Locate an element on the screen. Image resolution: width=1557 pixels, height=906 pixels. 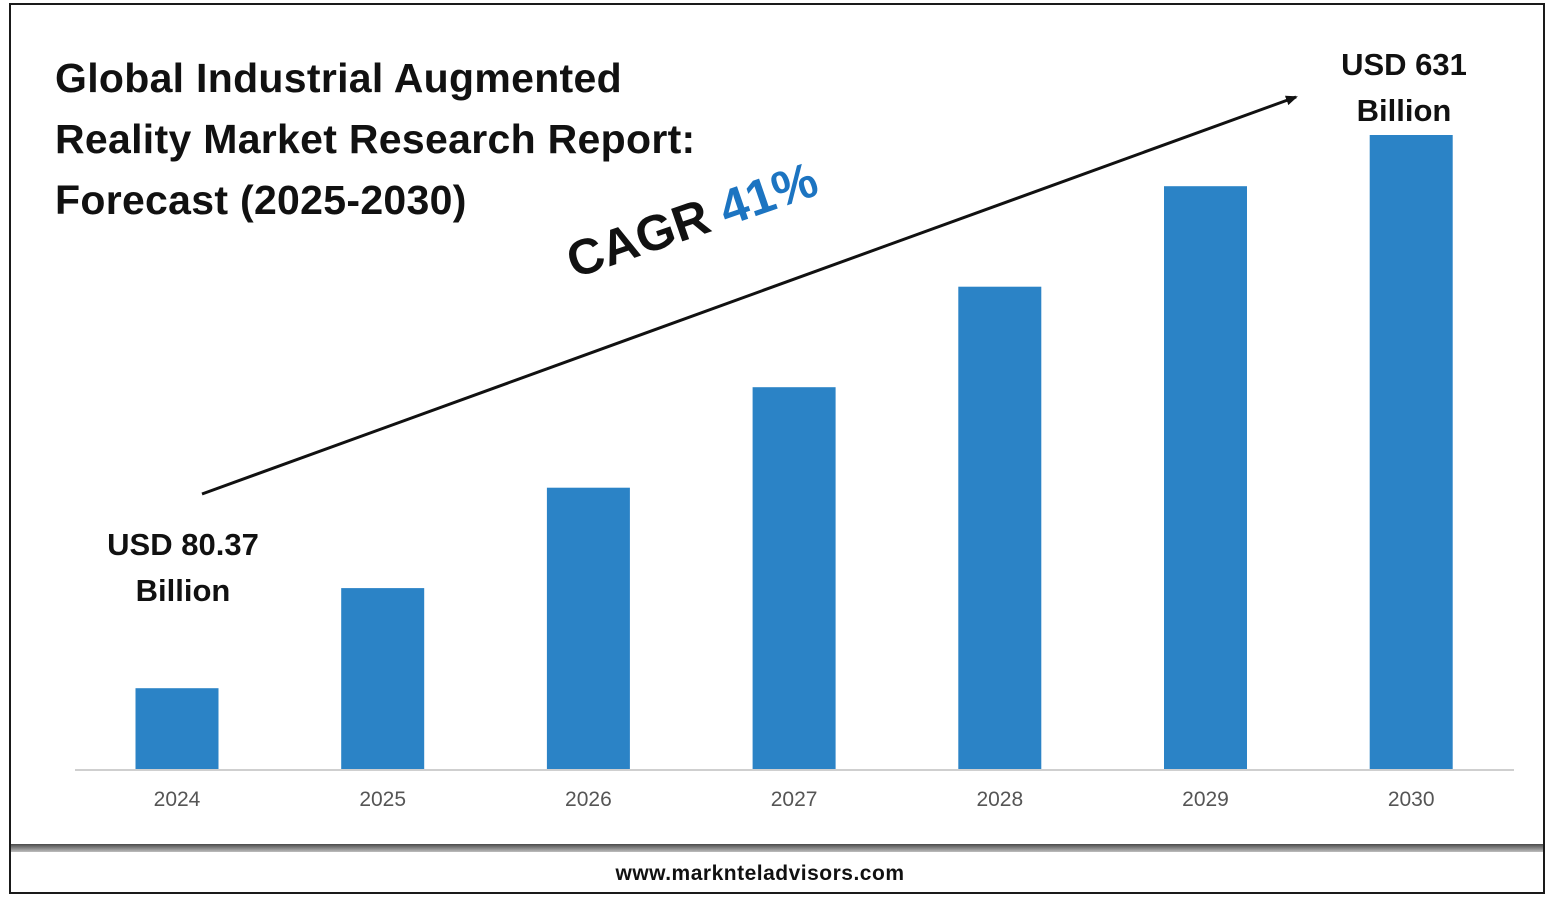
footer-url: www.marknteladvisors.com is located at coordinates (760, 873).